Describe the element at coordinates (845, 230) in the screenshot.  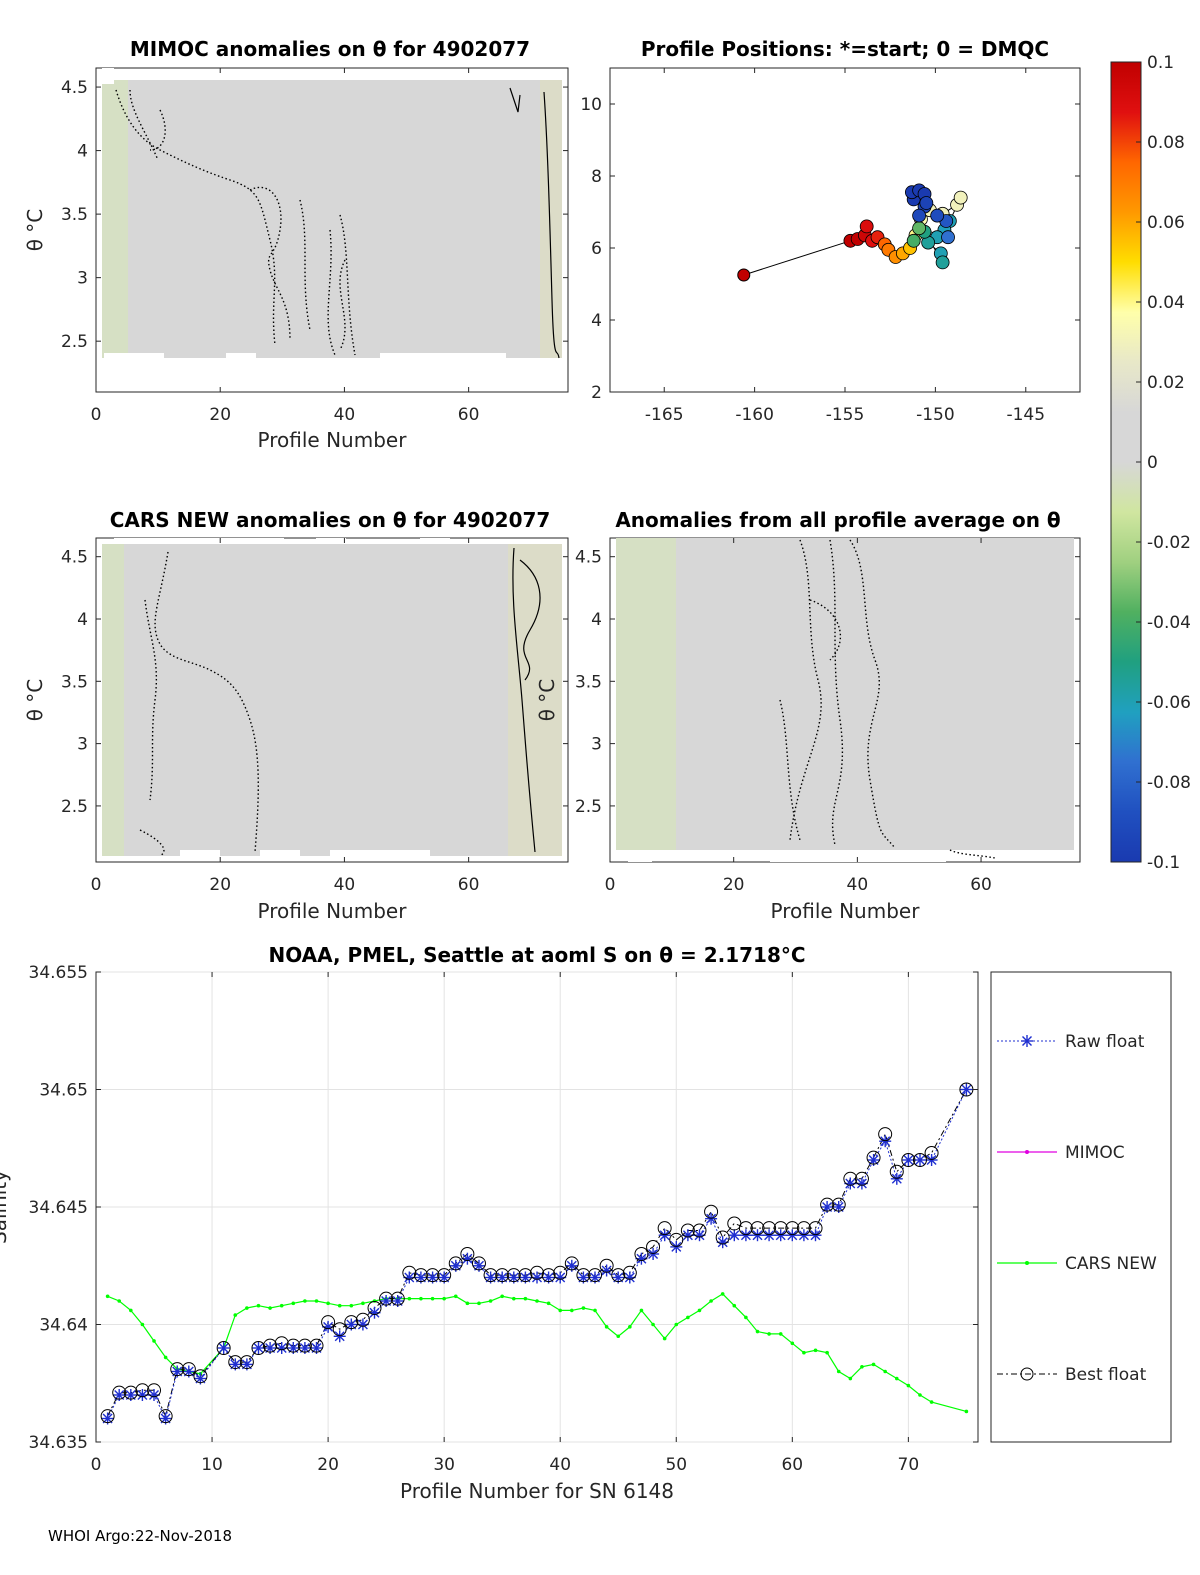
I see `positions-panel` at that location.